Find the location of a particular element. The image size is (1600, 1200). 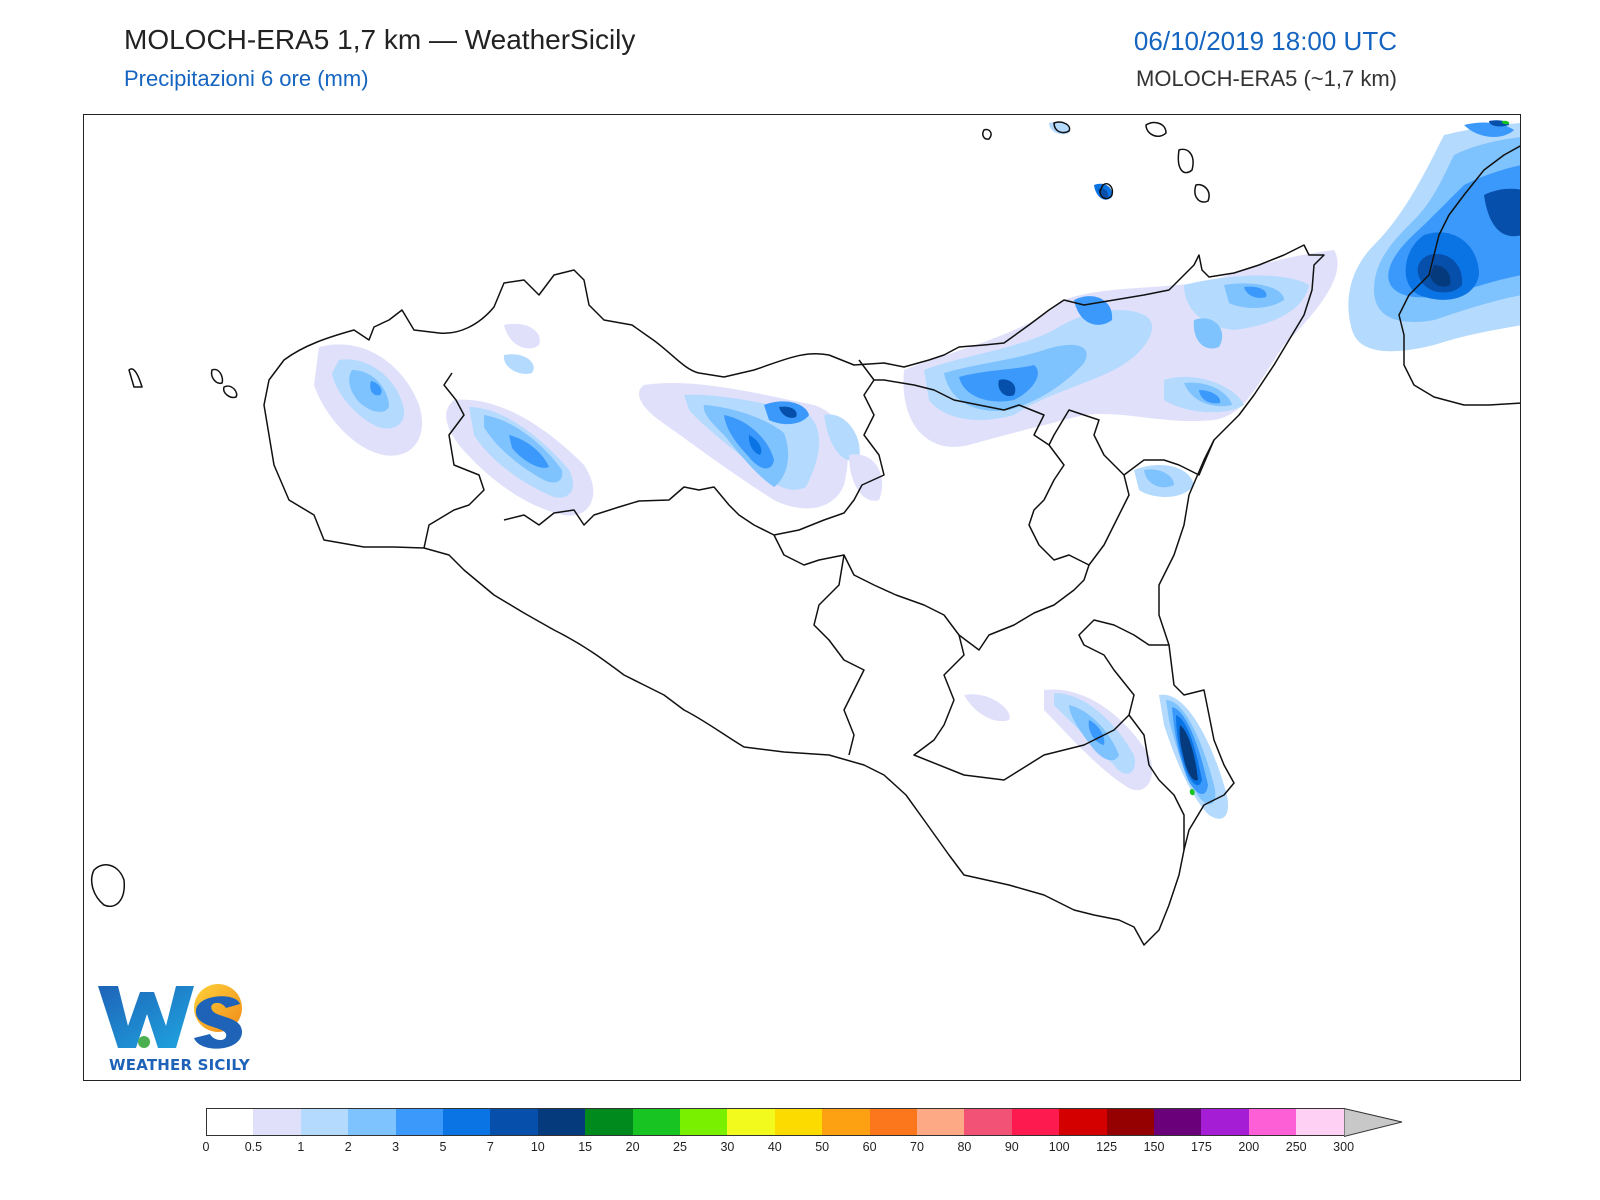

colorbar-tick-label: 2 is located at coordinates (348, 1147).